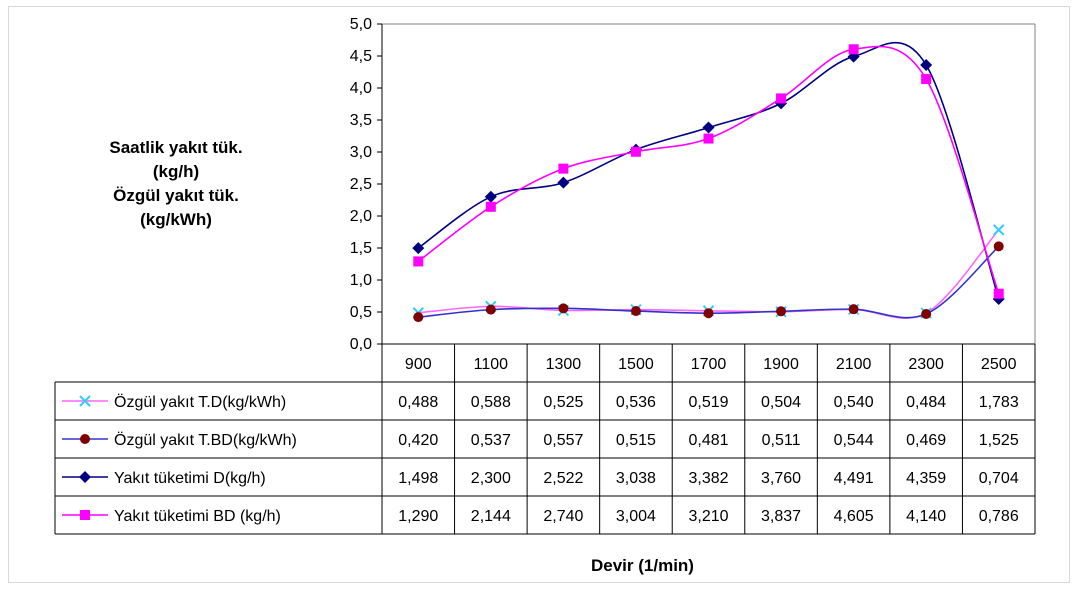  I want to click on table-cell-value: 3,382, so click(708, 478).